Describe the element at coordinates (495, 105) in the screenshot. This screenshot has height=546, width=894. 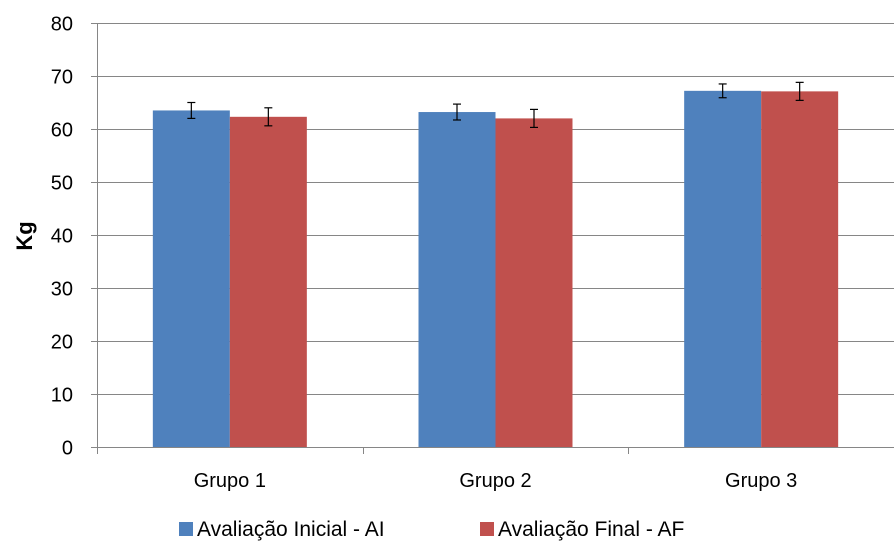
I see `error-bars` at that location.